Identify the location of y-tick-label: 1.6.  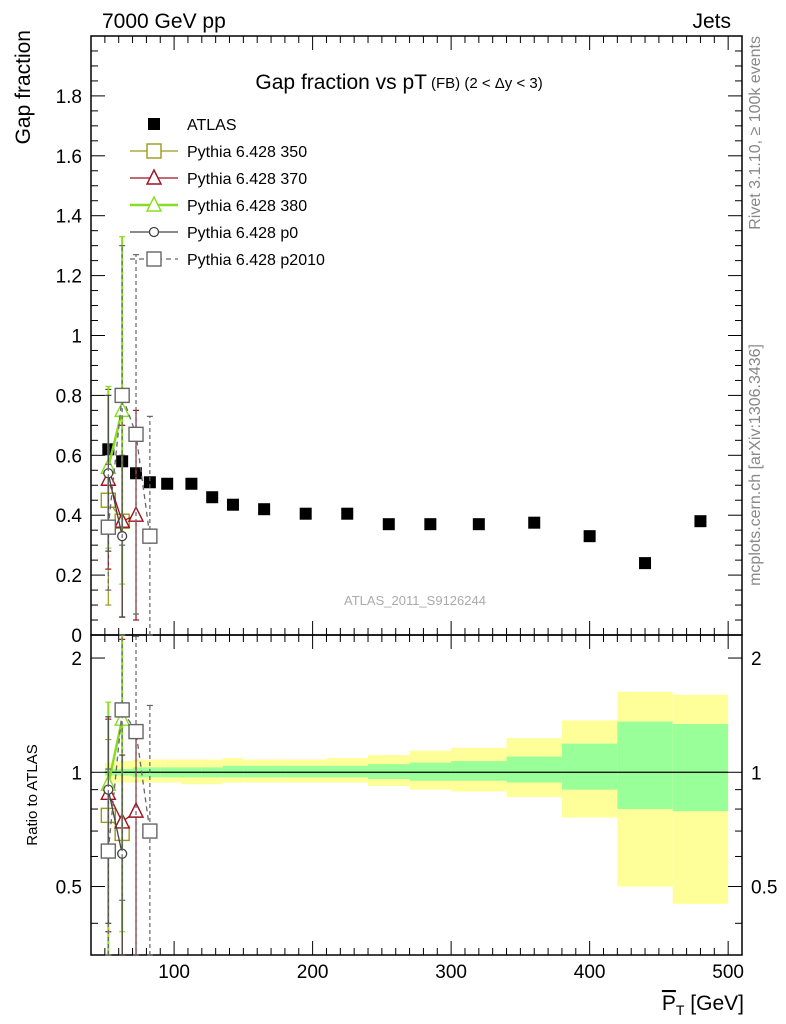
(69, 157).